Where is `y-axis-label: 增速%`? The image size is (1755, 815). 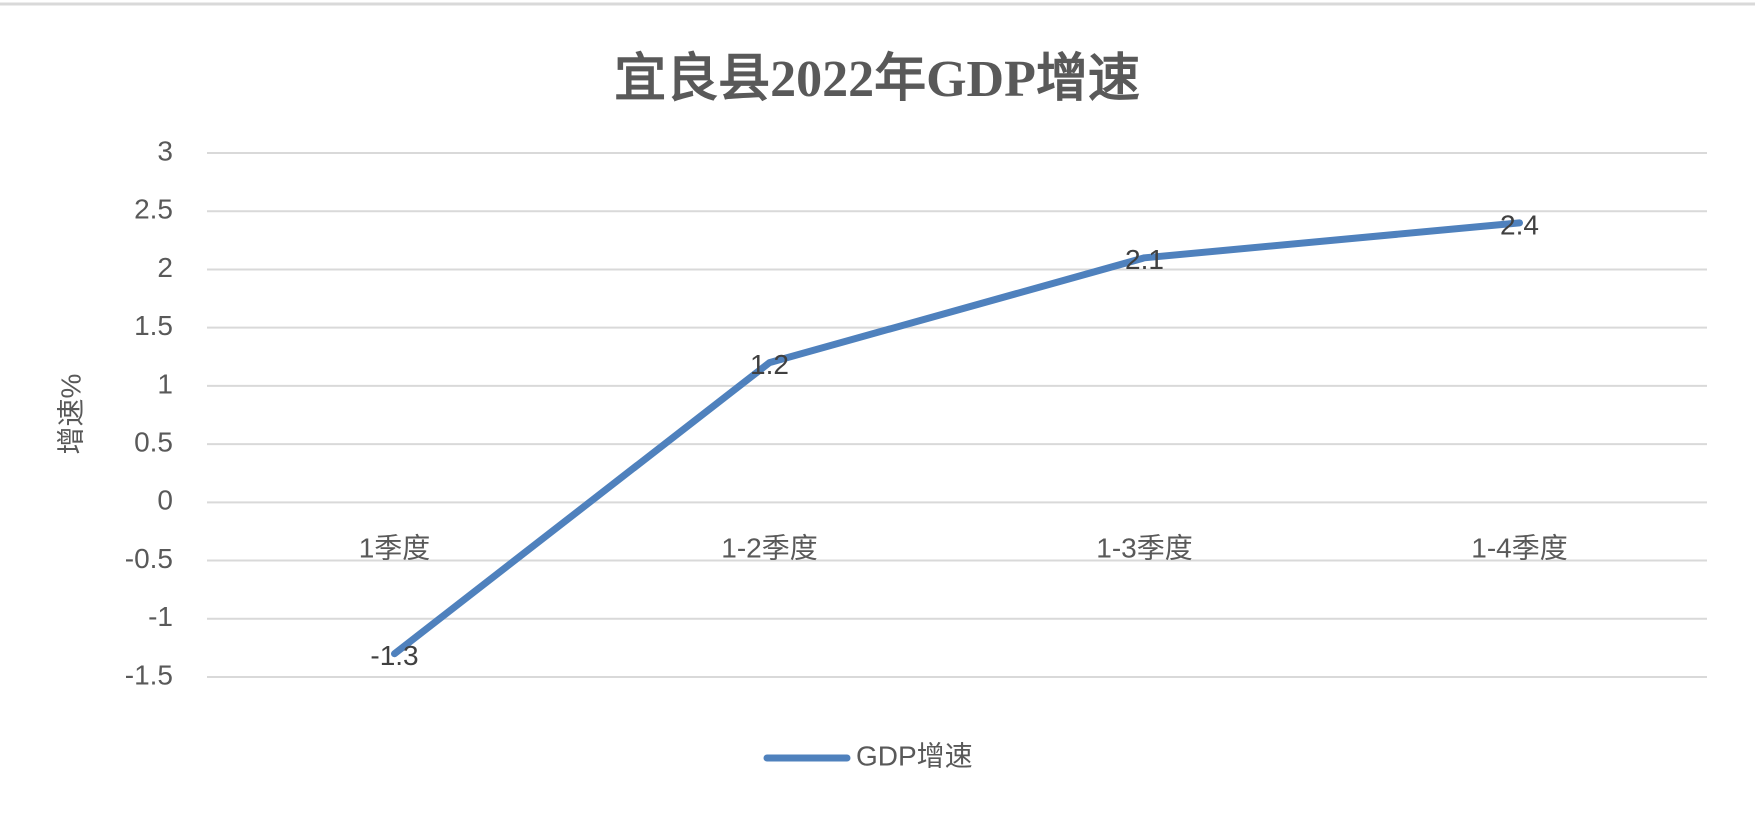
y-axis-label: 增速% is located at coordinates (70, 414).